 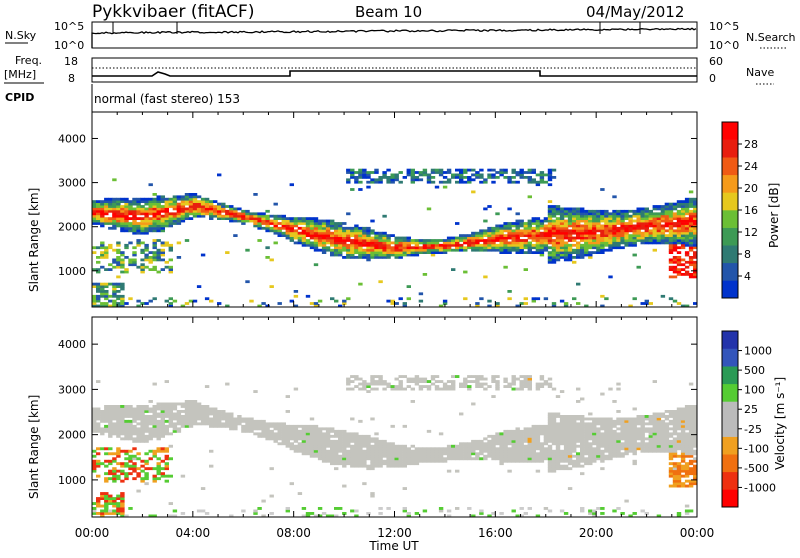 What do you see at coordinates (712, 78) in the screenshot?
I see `freq-right-tick-bottom: 0` at bounding box center [712, 78].